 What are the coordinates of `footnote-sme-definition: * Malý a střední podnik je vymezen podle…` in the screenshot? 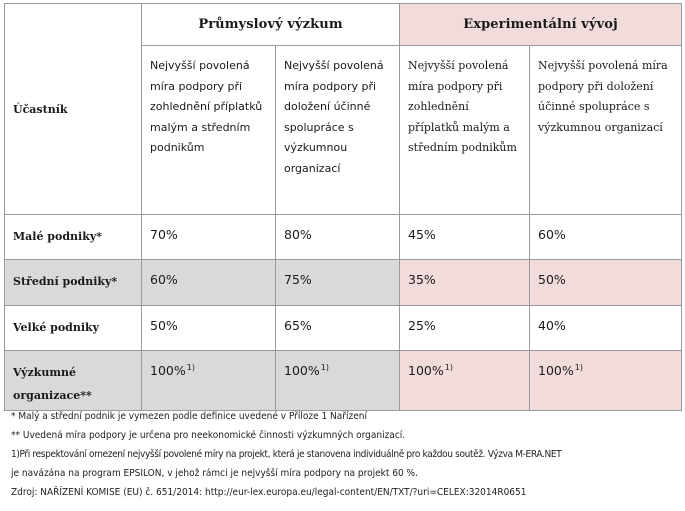 It's located at (189, 416).